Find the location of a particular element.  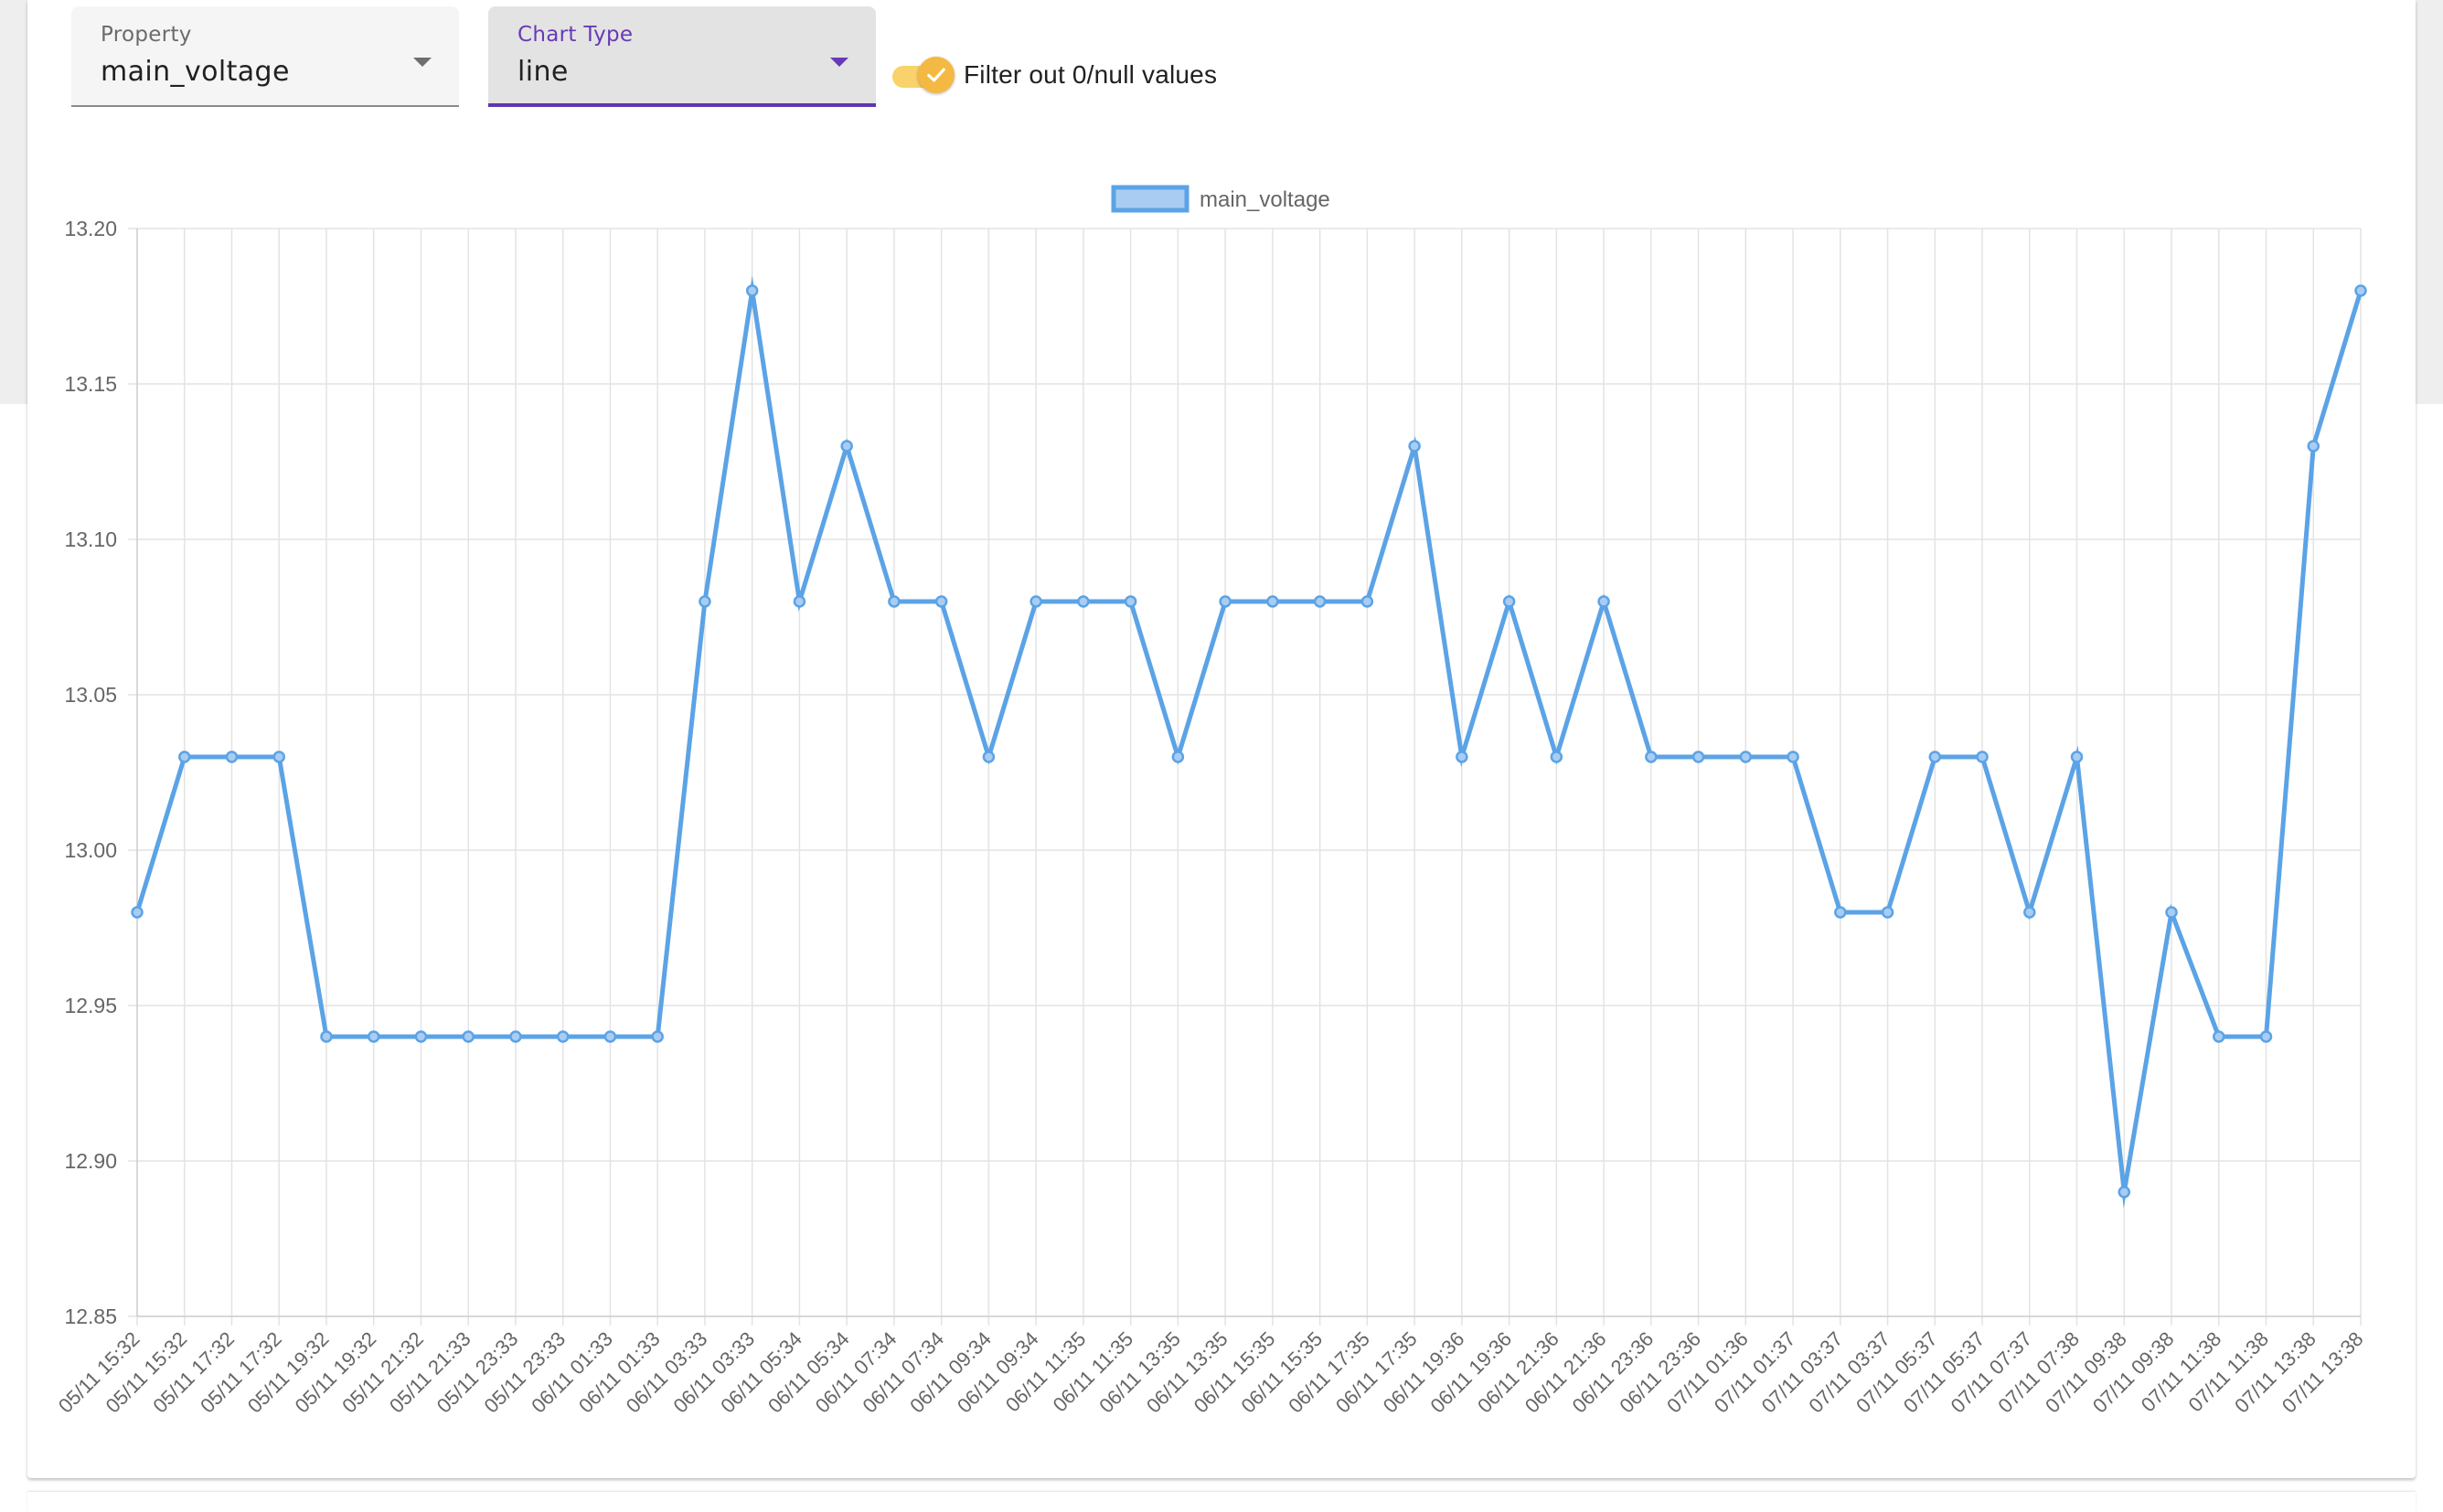

chart-type-select: Chart Type line is located at coordinates (682, 56).